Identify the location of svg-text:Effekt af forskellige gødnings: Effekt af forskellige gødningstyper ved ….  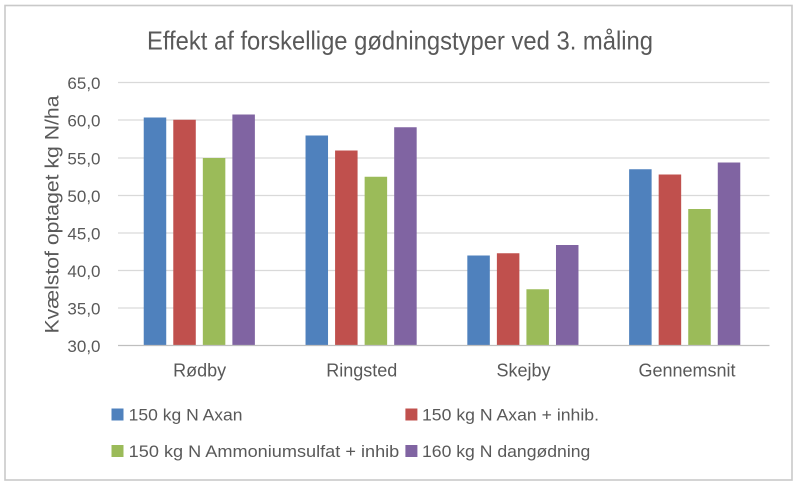
(400, 41).